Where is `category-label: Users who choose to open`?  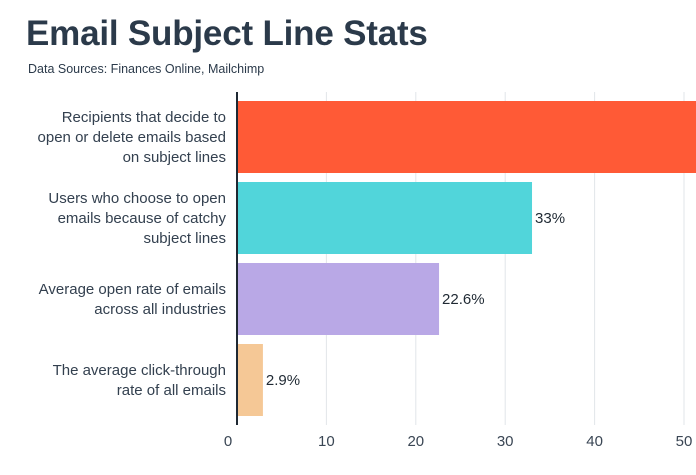
category-label: Users who choose to open is located at coordinates (137, 198).